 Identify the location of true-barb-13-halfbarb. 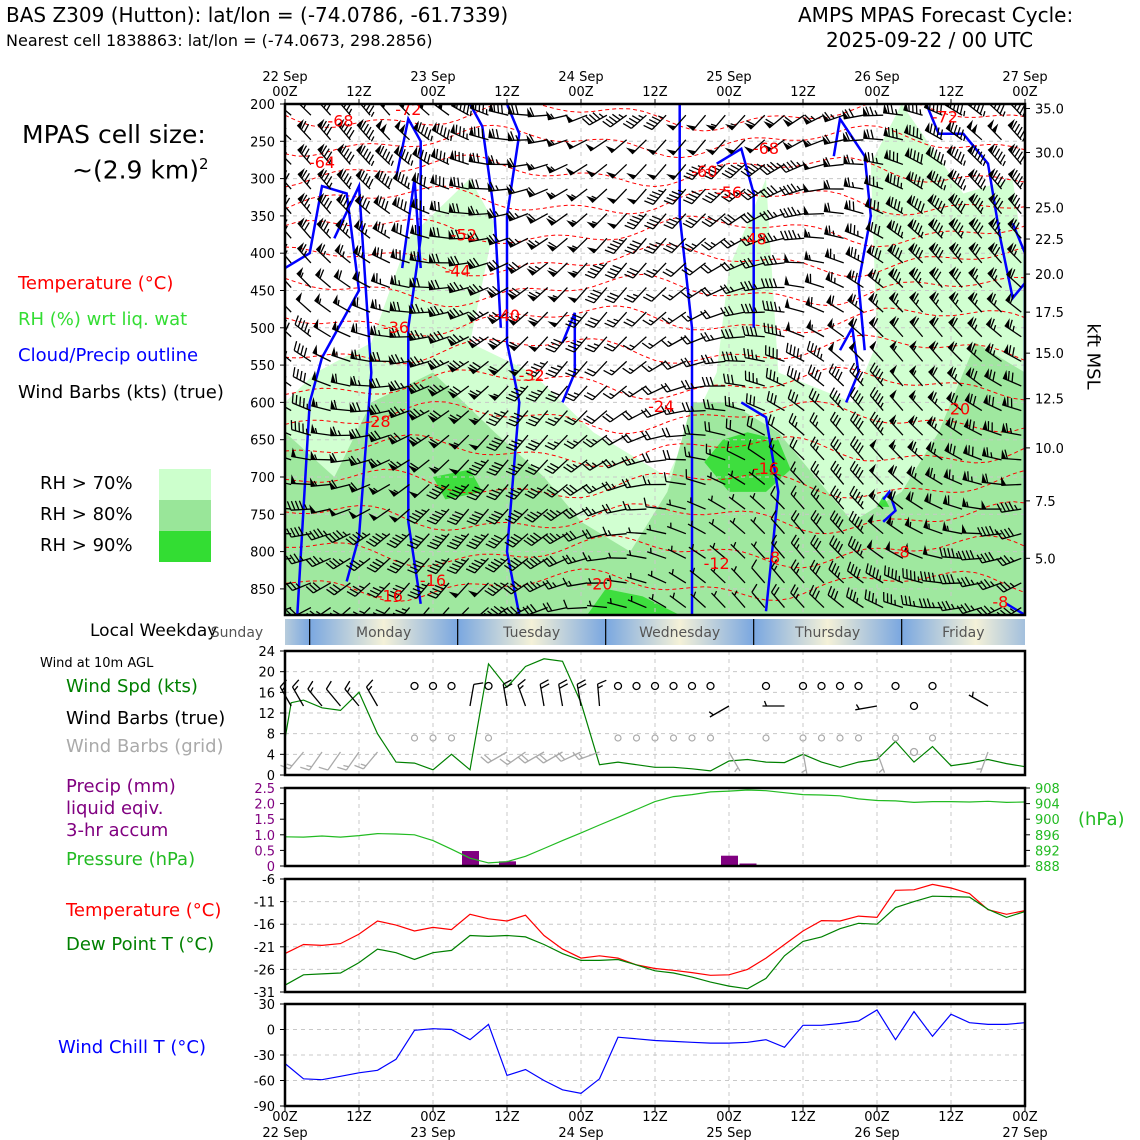
(711, 713).